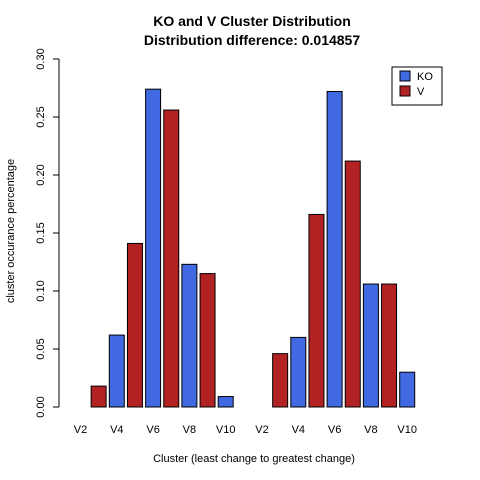  Describe the element at coordinates (41, 290) in the screenshot. I see `y-tick-label: 0.10` at that location.